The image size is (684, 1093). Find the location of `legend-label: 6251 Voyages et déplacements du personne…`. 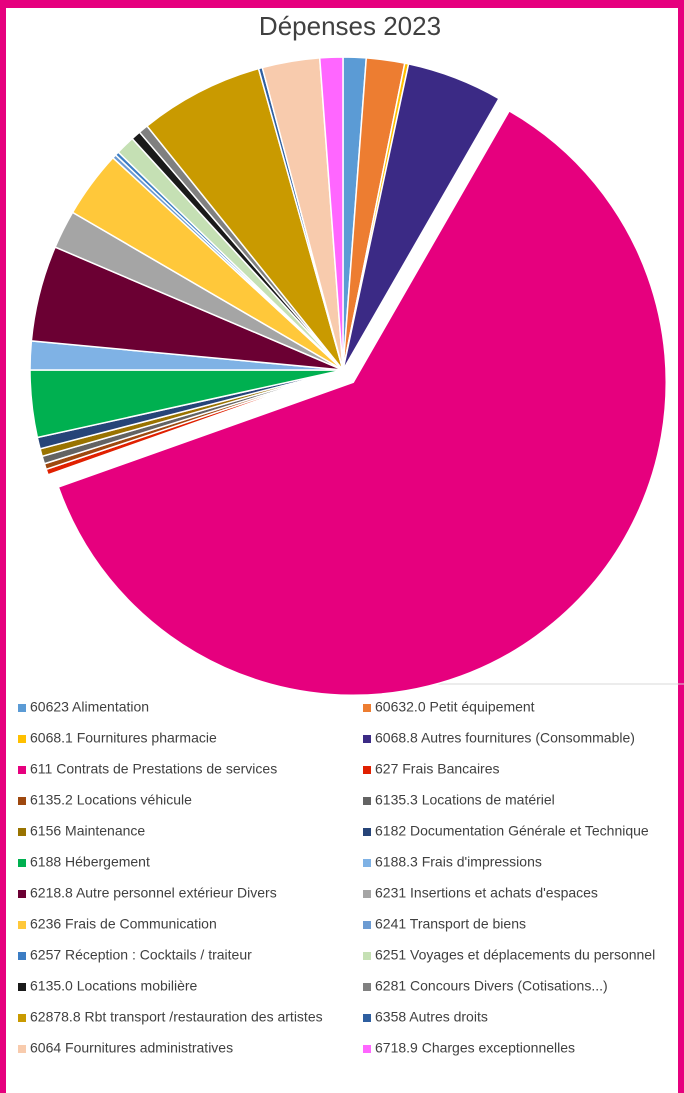

legend-label: 6251 Voyages et déplacements du personne… is located at coordinates (515, 955).